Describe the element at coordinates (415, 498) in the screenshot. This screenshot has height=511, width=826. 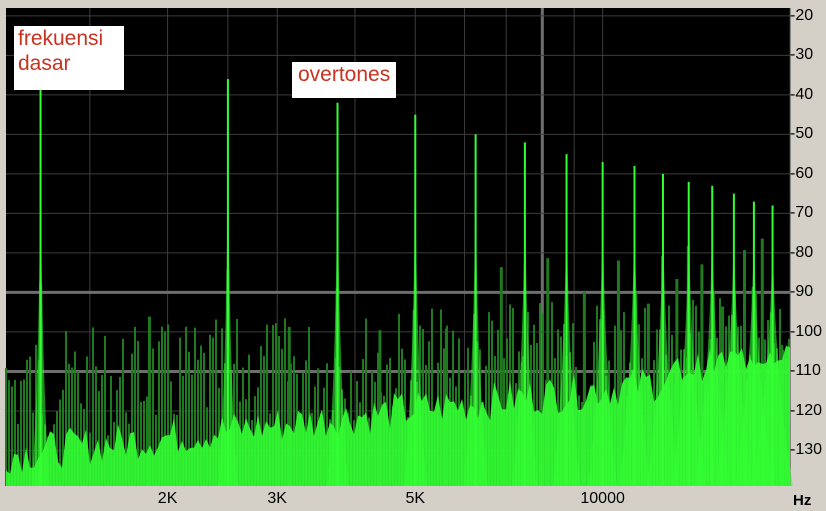
I see `x-tick-label: 5K` at that location.